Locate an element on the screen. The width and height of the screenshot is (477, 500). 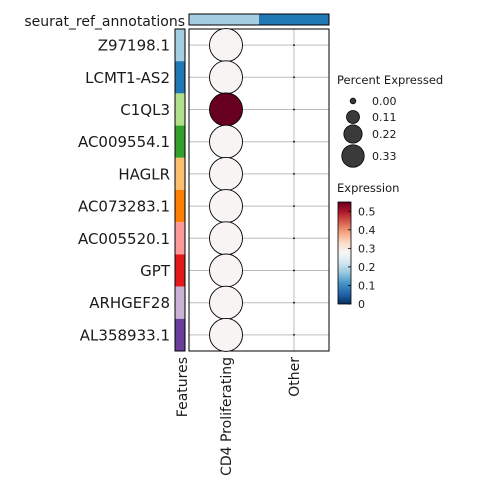
feature-label: AC005520.1 is located at coordinates (124, 239).